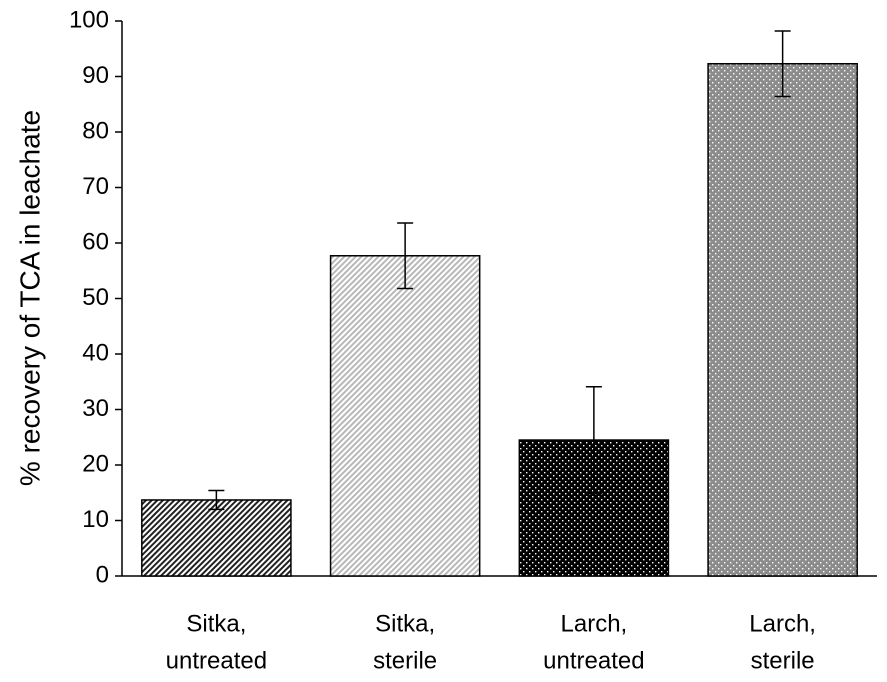 The image size is (887, 682). I want to click on y-tick-label: 30, so click(95, 408).